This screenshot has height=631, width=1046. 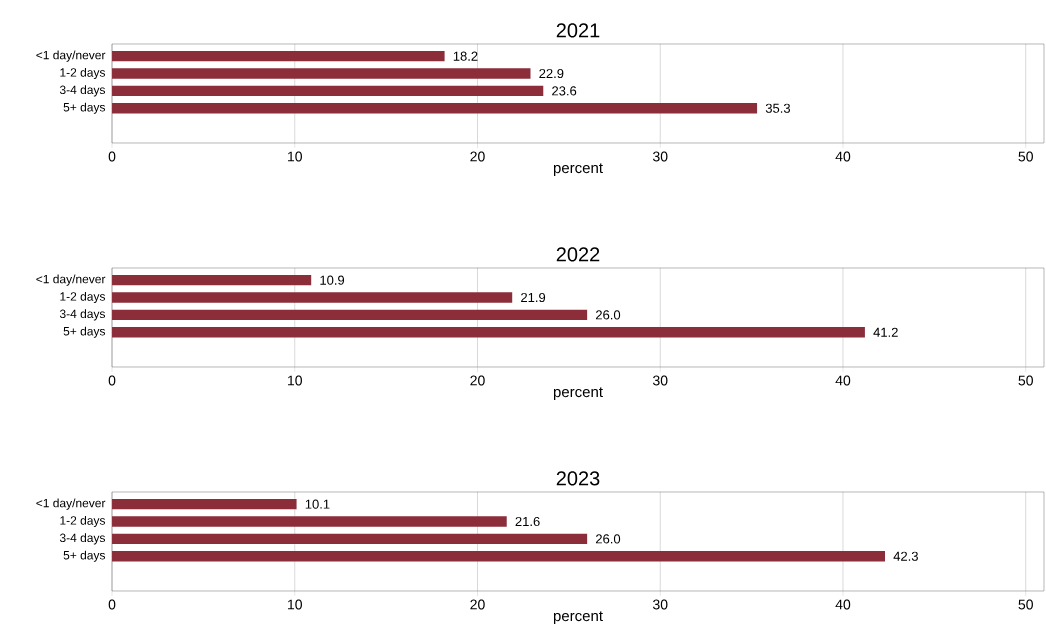 I want to click on data-label: 41.2, so click(x=885, y=332).